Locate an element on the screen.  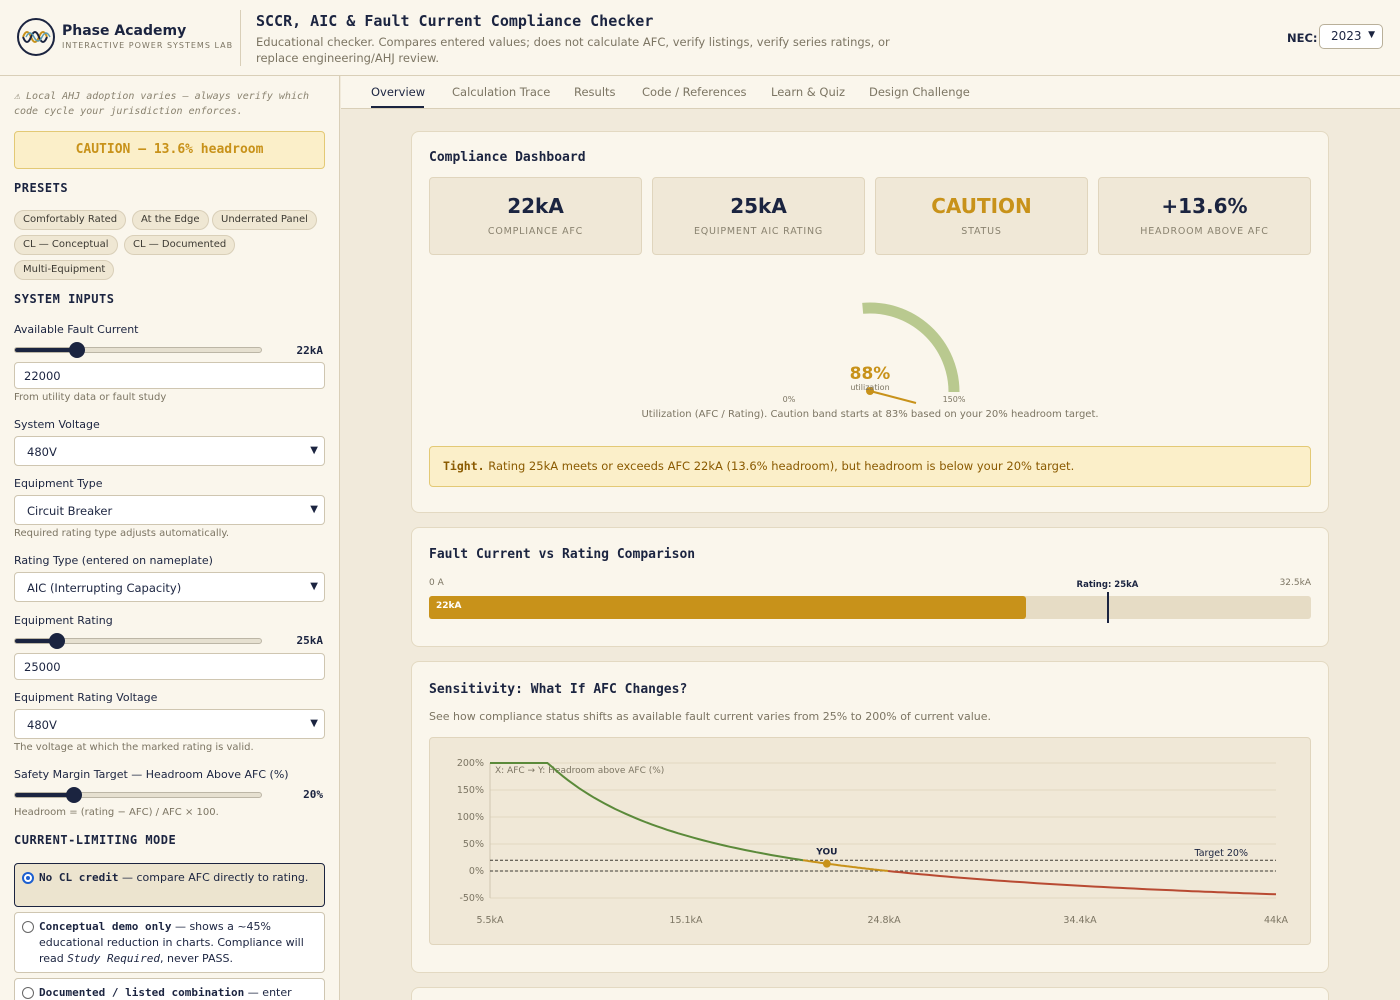
cl-mode-none-text: — compare AFC directly to rating. is located at coordinates (213, 877).